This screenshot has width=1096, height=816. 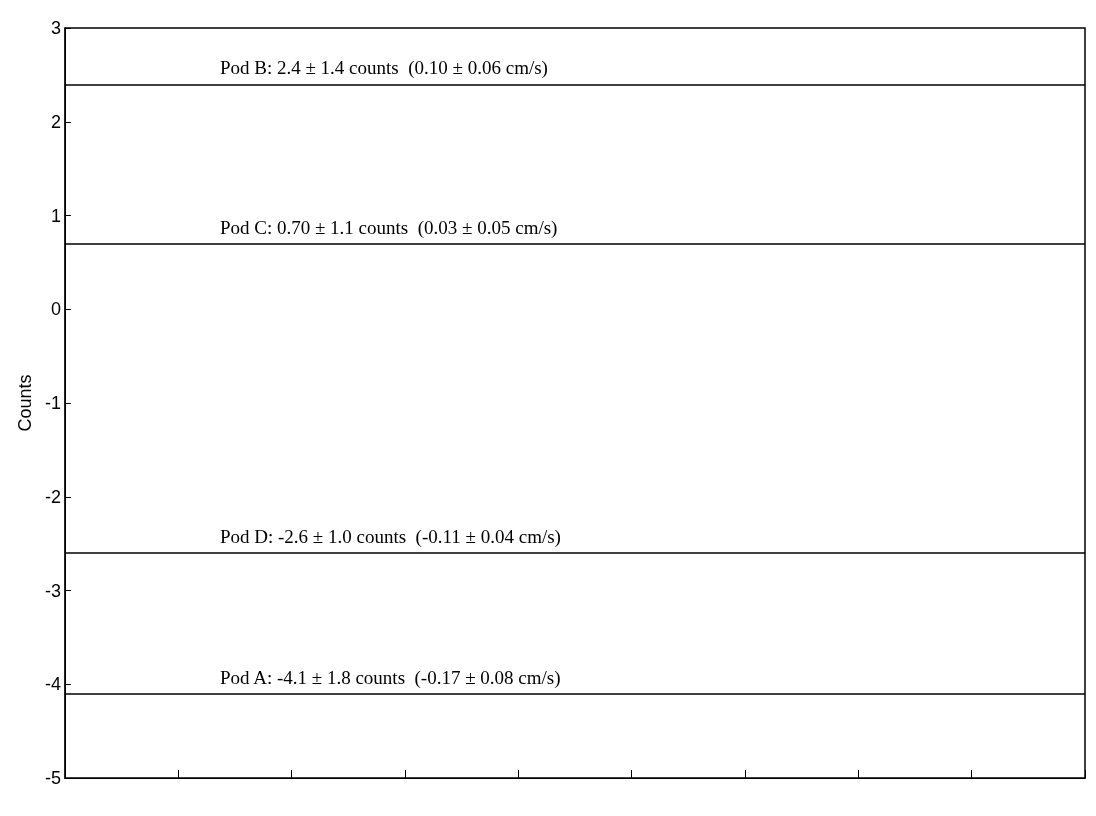 I want to click on ref-line-label: Pod A: -4.1 ± 1.8 counts (-0.17 ± 0.08 cm/s), so click(x=390, y=677).